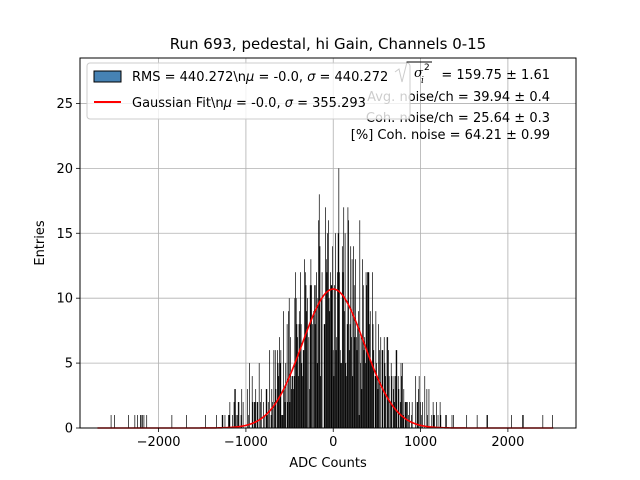  Describe the element at coordinates (248, 91) in the screenshot. I see `legend-box` at that location.